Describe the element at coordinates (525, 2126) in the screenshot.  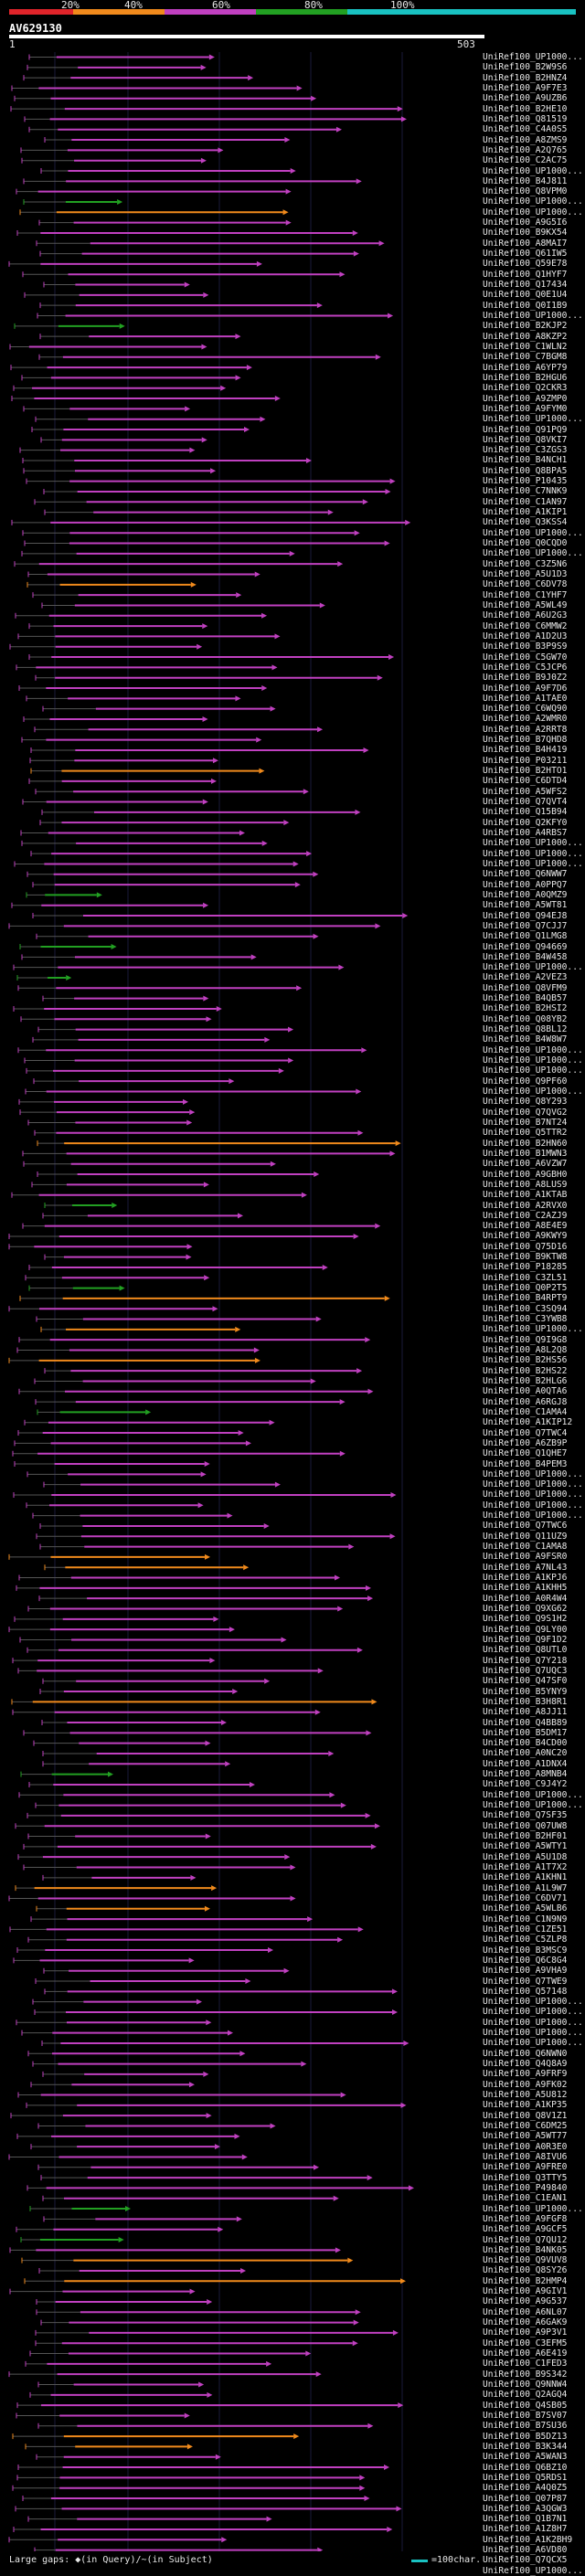
I see `hit-label: UniRef100_C6DM25` at that location.